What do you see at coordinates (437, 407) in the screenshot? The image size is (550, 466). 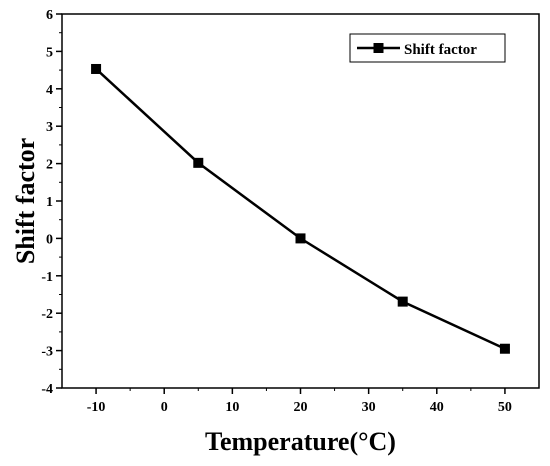 I see `x-tick-label: 40` at bounding box center [437, 407].